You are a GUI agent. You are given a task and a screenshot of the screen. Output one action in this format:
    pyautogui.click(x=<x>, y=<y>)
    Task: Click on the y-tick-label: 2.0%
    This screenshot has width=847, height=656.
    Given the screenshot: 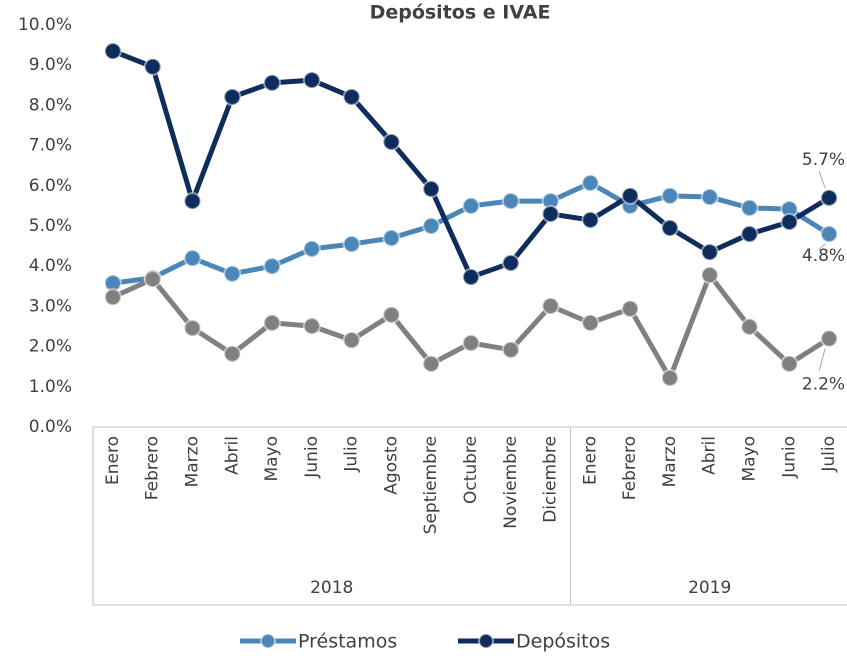 What is the action you would take?
    pyautogui.click(x=50, y=347)
    